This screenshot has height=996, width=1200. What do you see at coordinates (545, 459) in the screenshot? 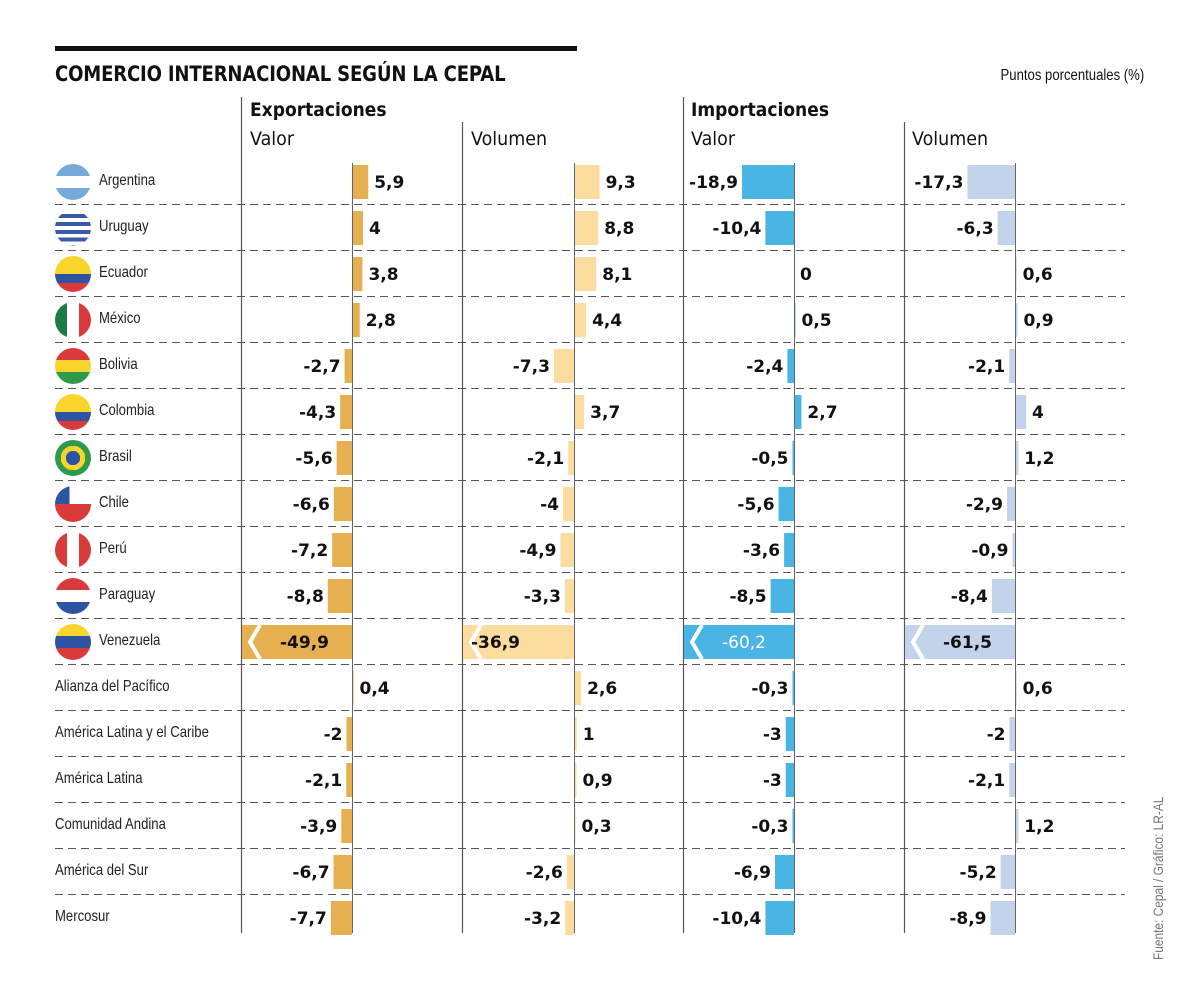
I see `data-label: -2,1` at bounding box center [545, 459].